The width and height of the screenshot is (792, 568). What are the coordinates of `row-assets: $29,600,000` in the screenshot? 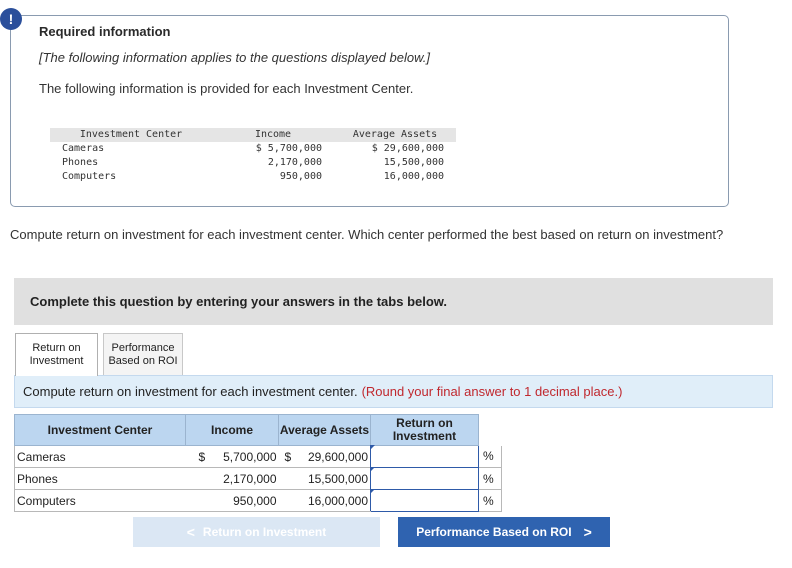 It's located at (324, 456).